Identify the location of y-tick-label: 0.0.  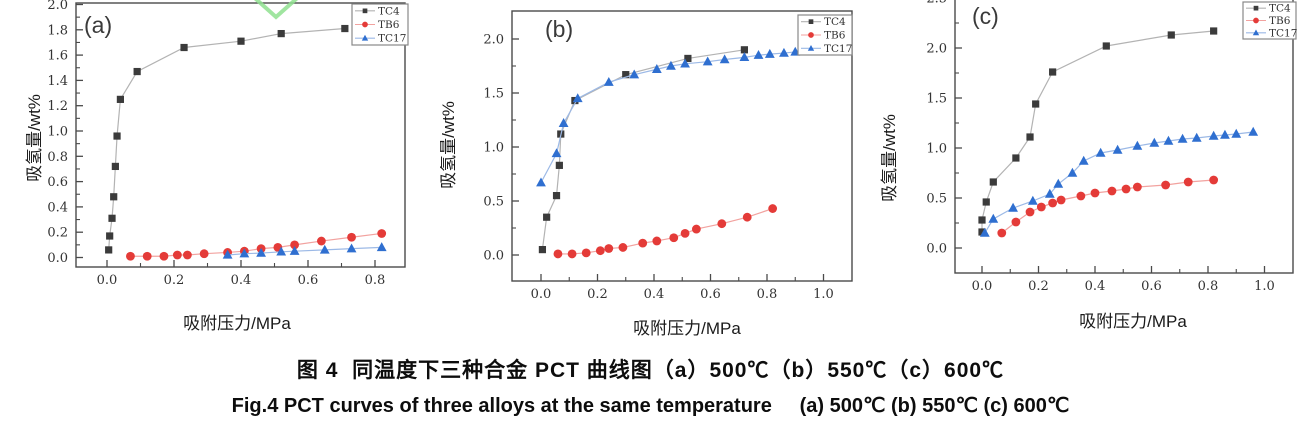
(936, 249).